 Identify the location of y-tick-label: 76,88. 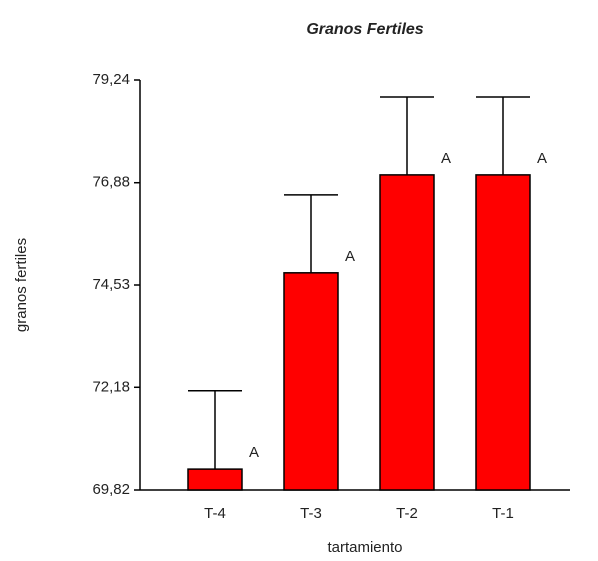
(111, 182).